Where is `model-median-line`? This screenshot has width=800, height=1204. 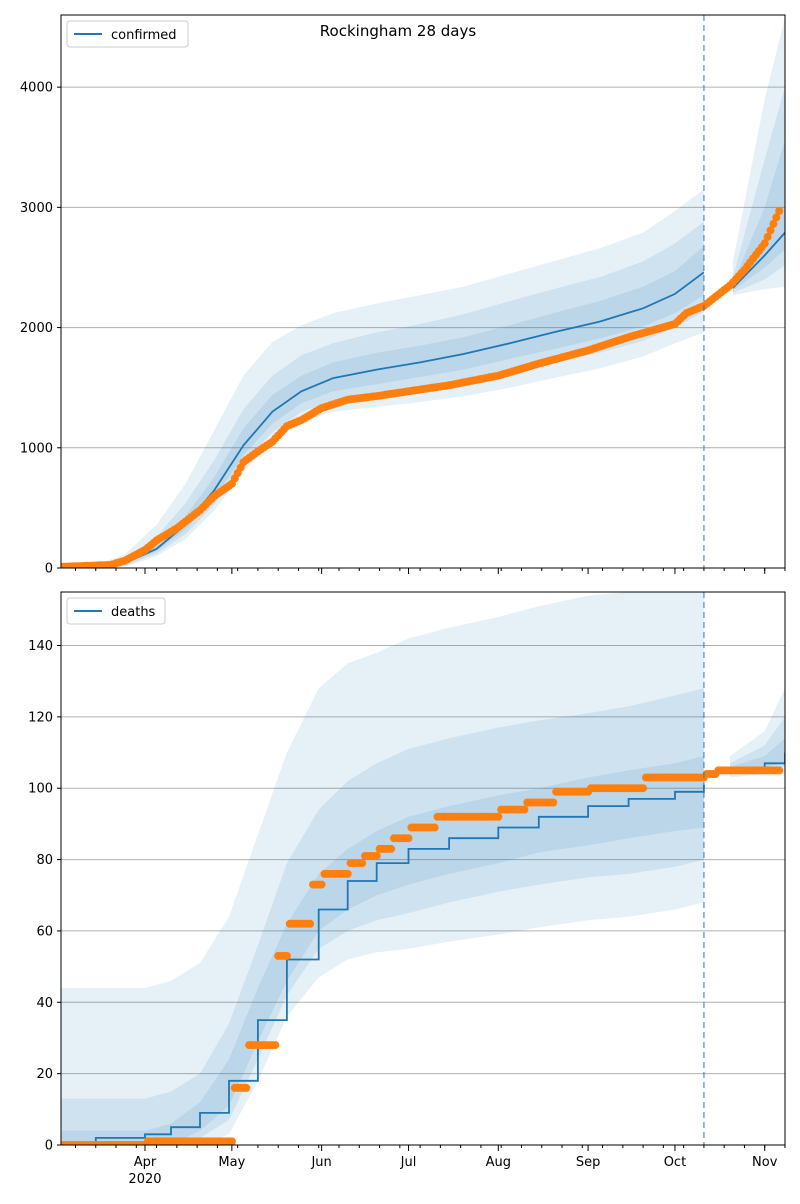 model-median-line is located at coordinates (758, 260).